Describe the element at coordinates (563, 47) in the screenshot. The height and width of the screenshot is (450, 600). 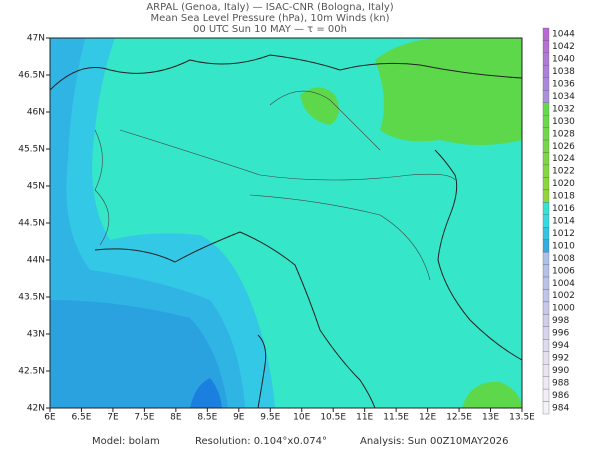
I see `colorbar-label: 1042` at that location.